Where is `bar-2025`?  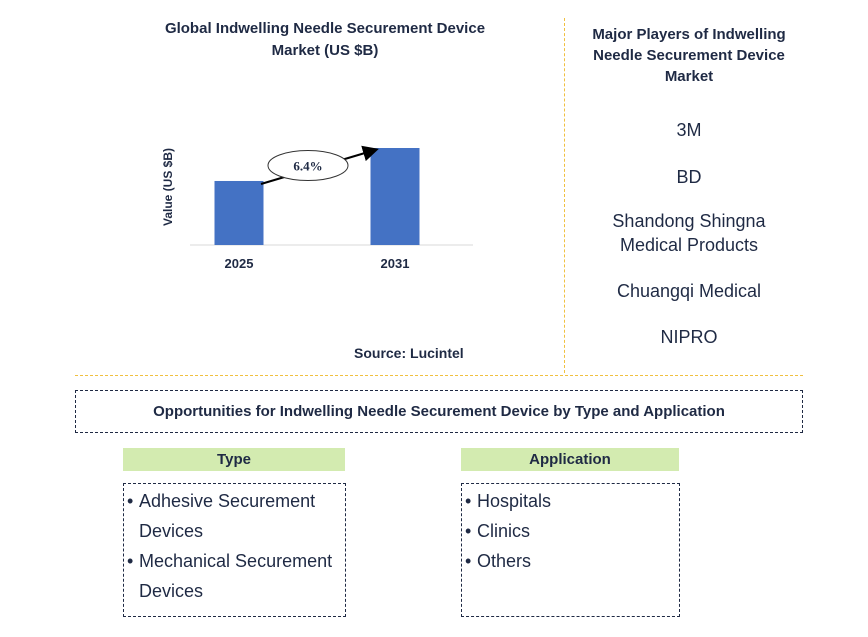 bar-2025 is located at coordinates (239, 212).